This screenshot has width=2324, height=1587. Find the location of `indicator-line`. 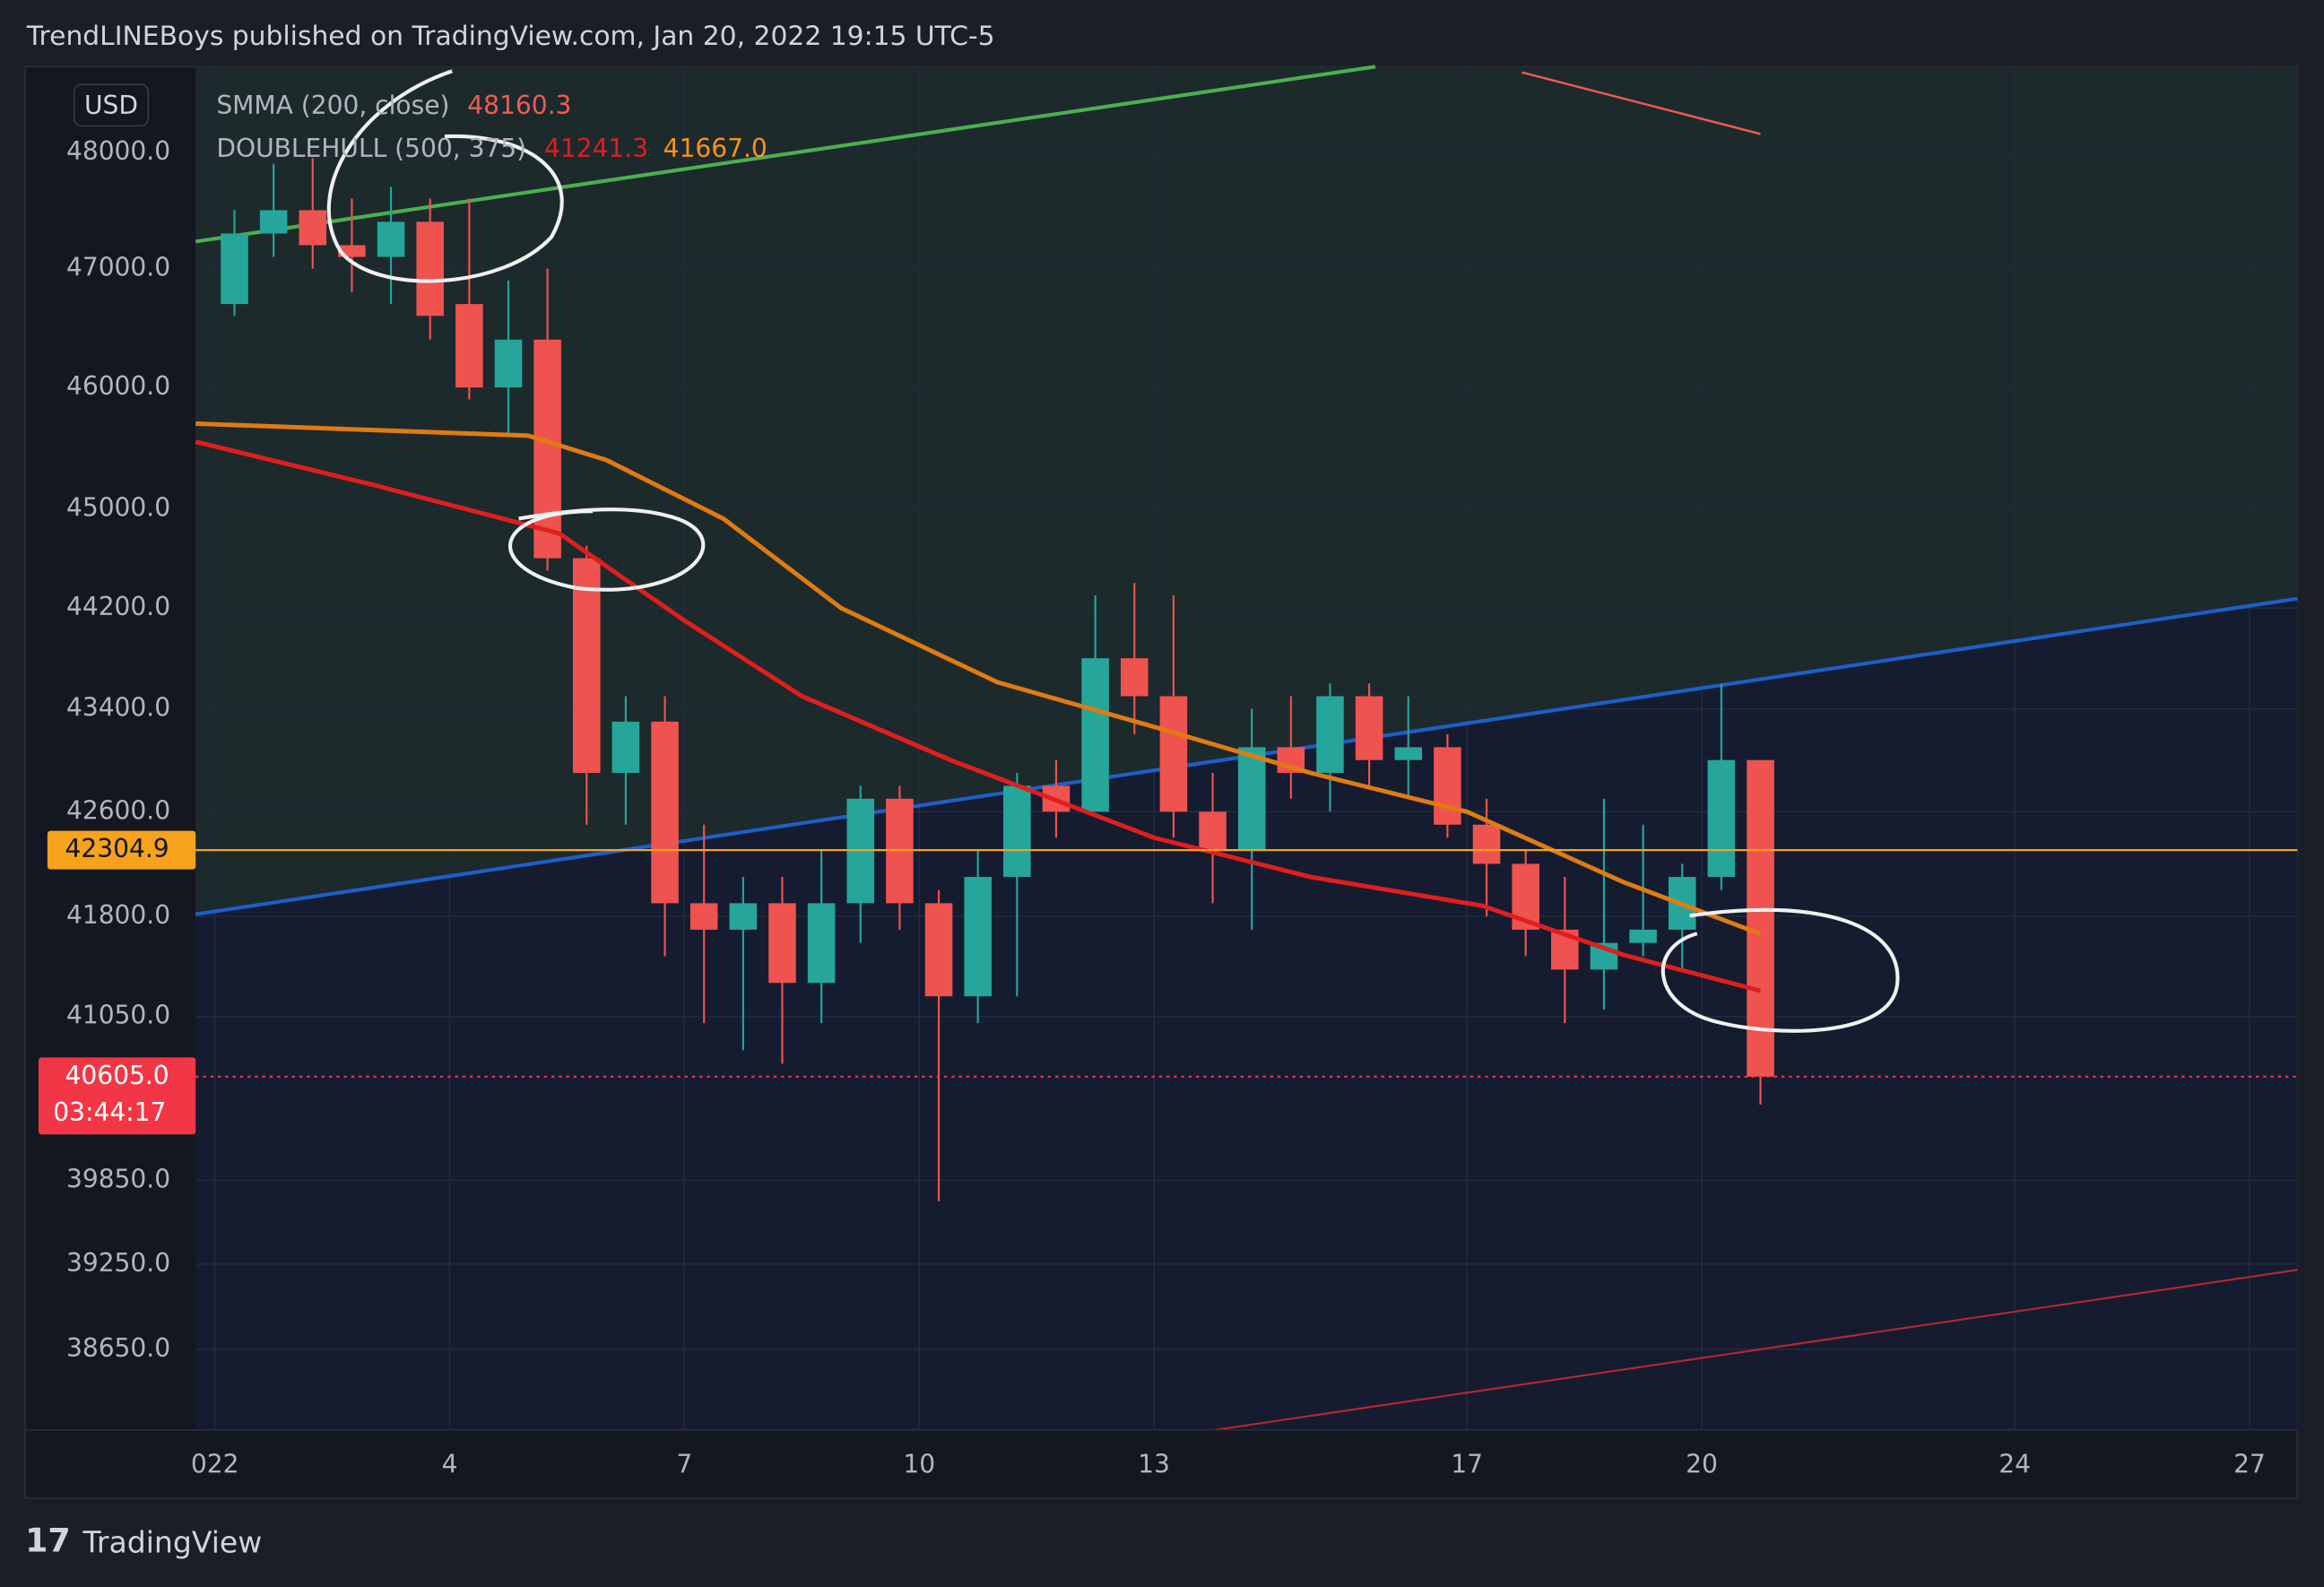

indicator-line is located at coordinates (1641, 103).